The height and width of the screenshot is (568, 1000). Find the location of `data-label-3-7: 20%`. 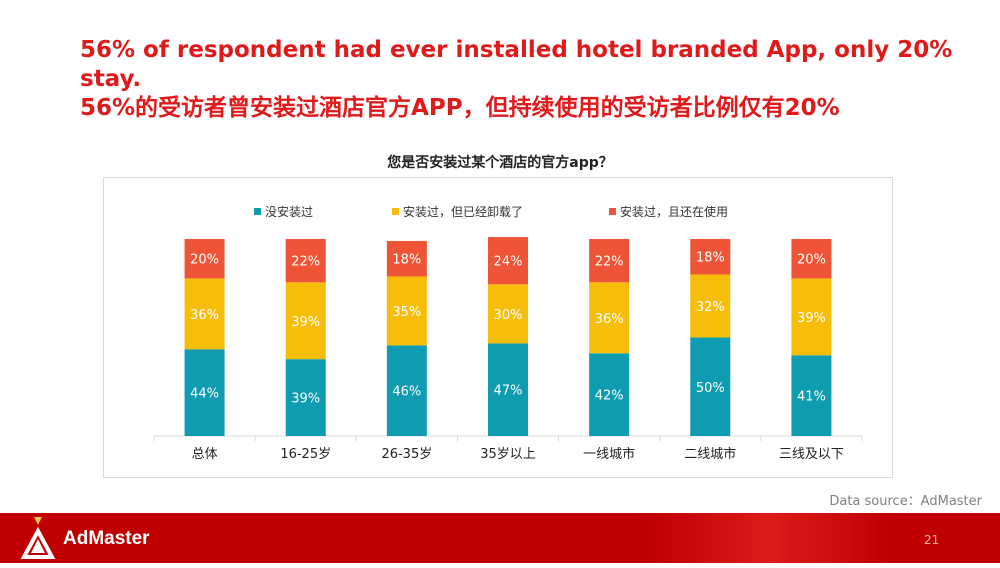

data-label-3-7: 20% is located at coordinates (811, 260).